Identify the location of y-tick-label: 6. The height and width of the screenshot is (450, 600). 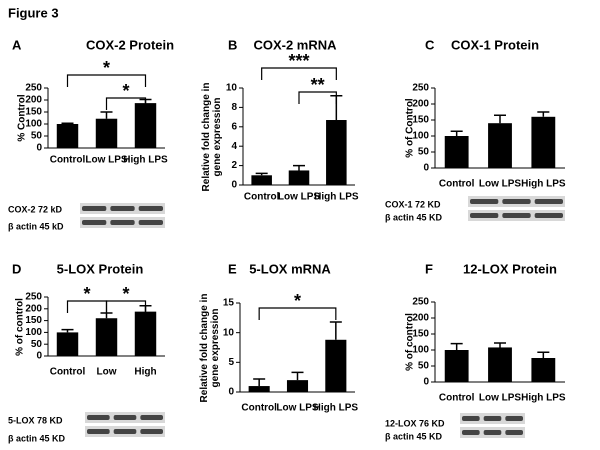
(234, 126).